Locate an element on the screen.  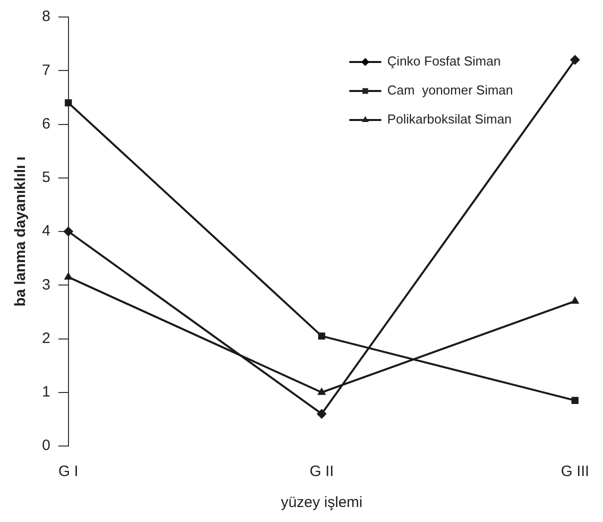
y-tick-label: 5 is located at coordinates (46, 177).